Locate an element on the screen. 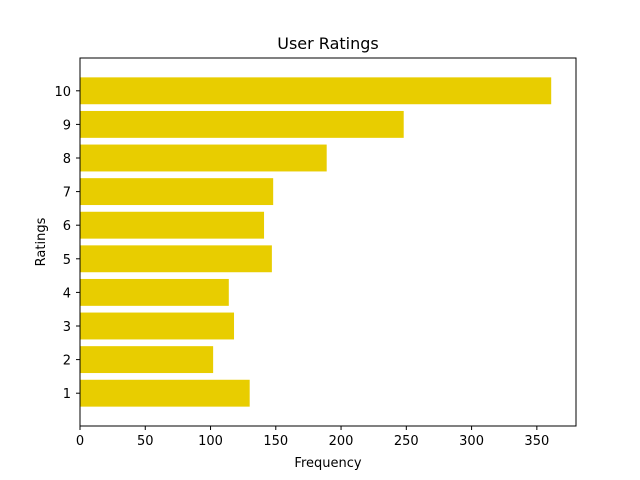 The width and height of the screenshot is (640, 480). x-tick-label: 350 is located at coordinates (536, 441).